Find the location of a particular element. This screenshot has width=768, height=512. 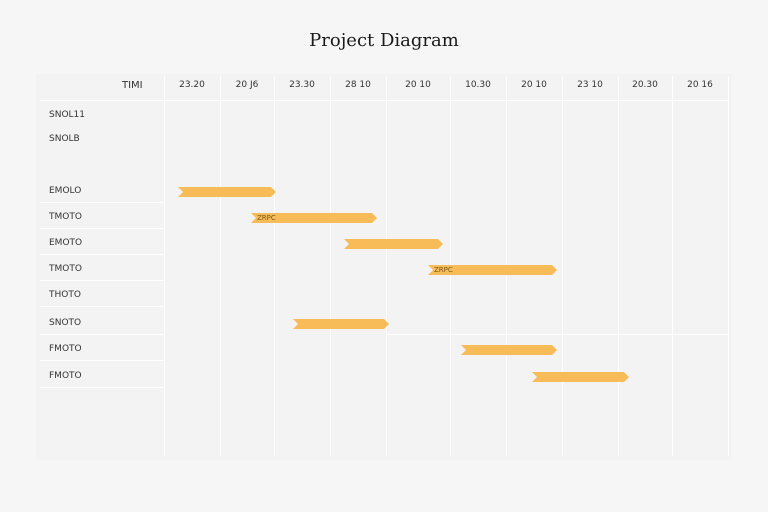

column-header: 10.30 is located at coordinates (478, 85).